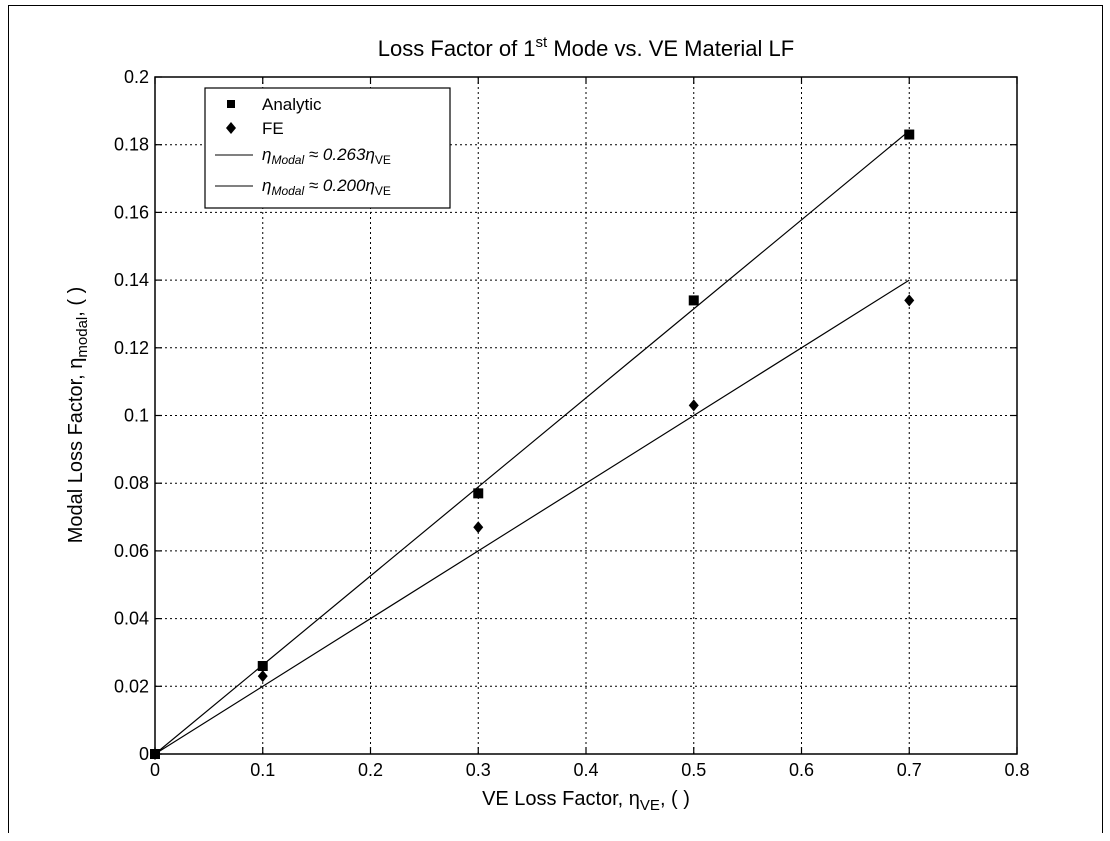  What do you see at coordinates (82, 337) in the screenshot?
I see `y-axis-label-sub: modal` at bounding box center [82, 337].